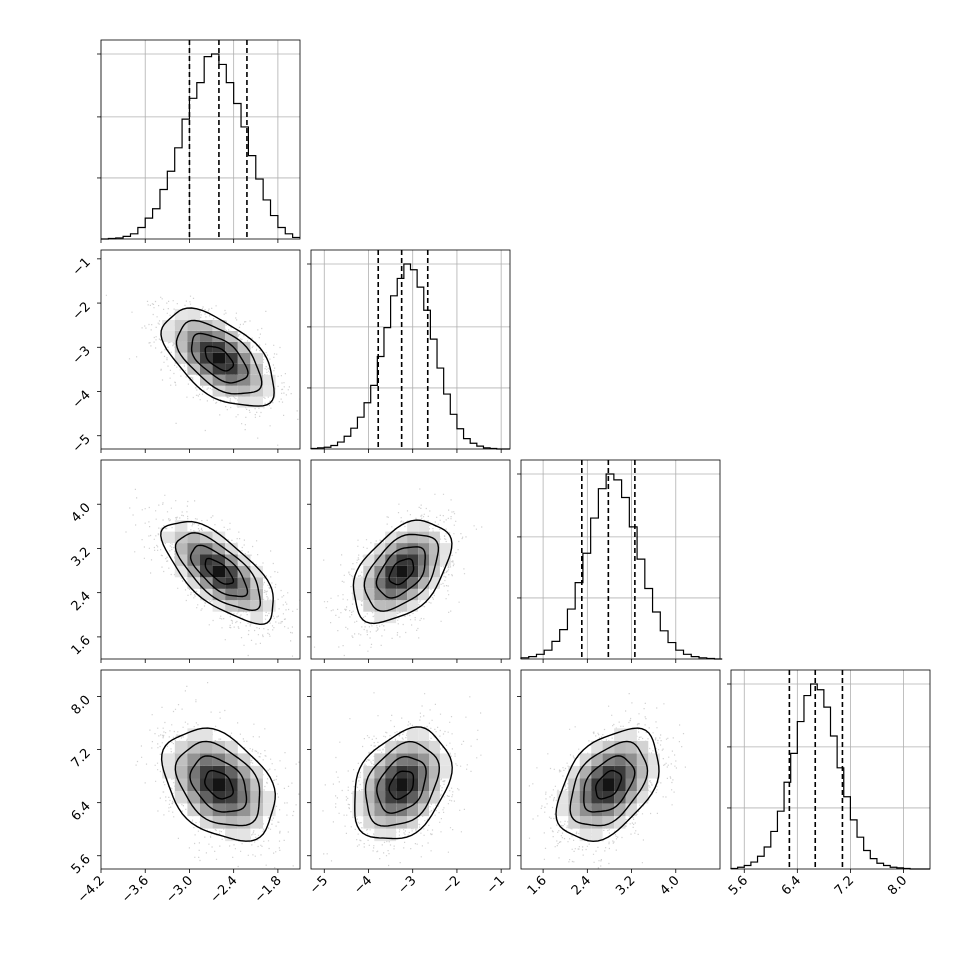  I want to click on y-tick-label: 3.2, so click(81, 557).